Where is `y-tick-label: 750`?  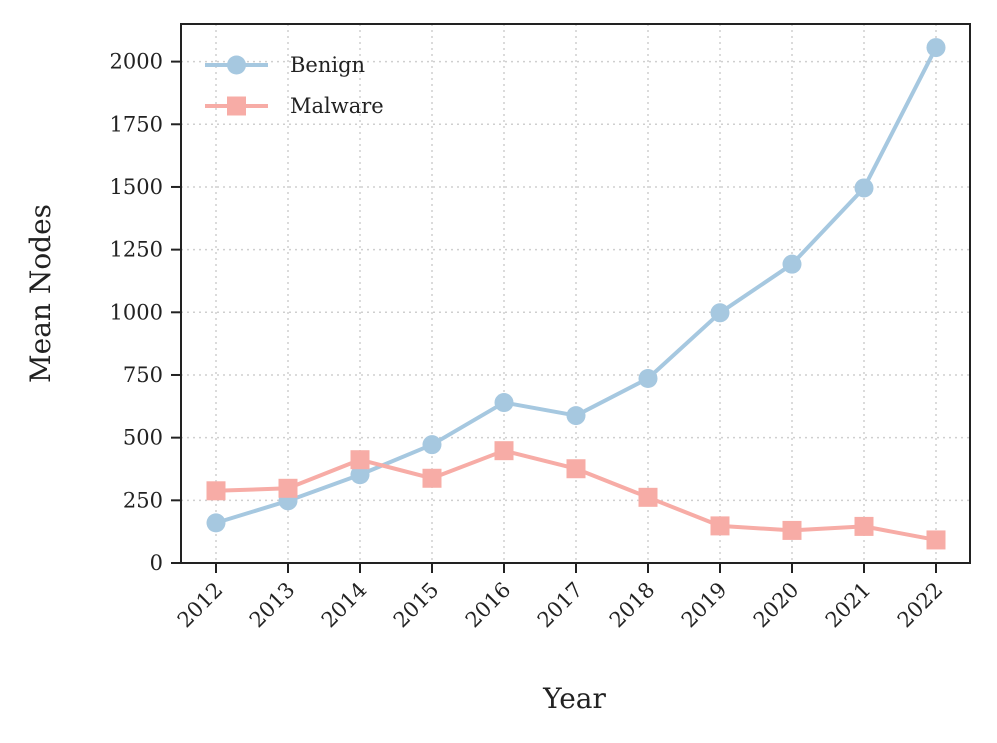
y-tick-label: 750 is located at coordinates (143, 375).